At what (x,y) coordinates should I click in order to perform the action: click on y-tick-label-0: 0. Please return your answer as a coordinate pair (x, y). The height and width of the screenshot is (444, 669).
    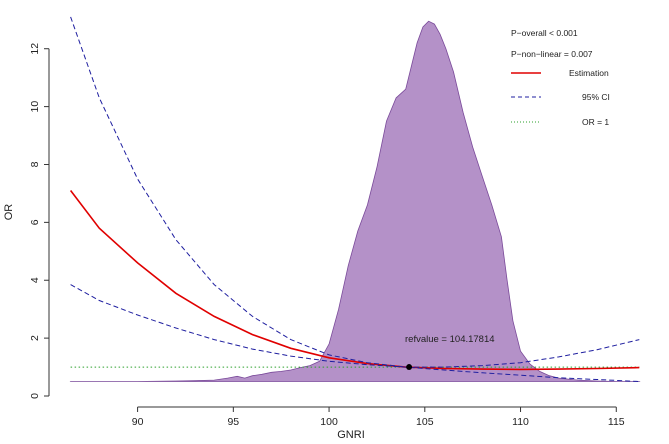
    Looking at the image, I should click on (35, 396).